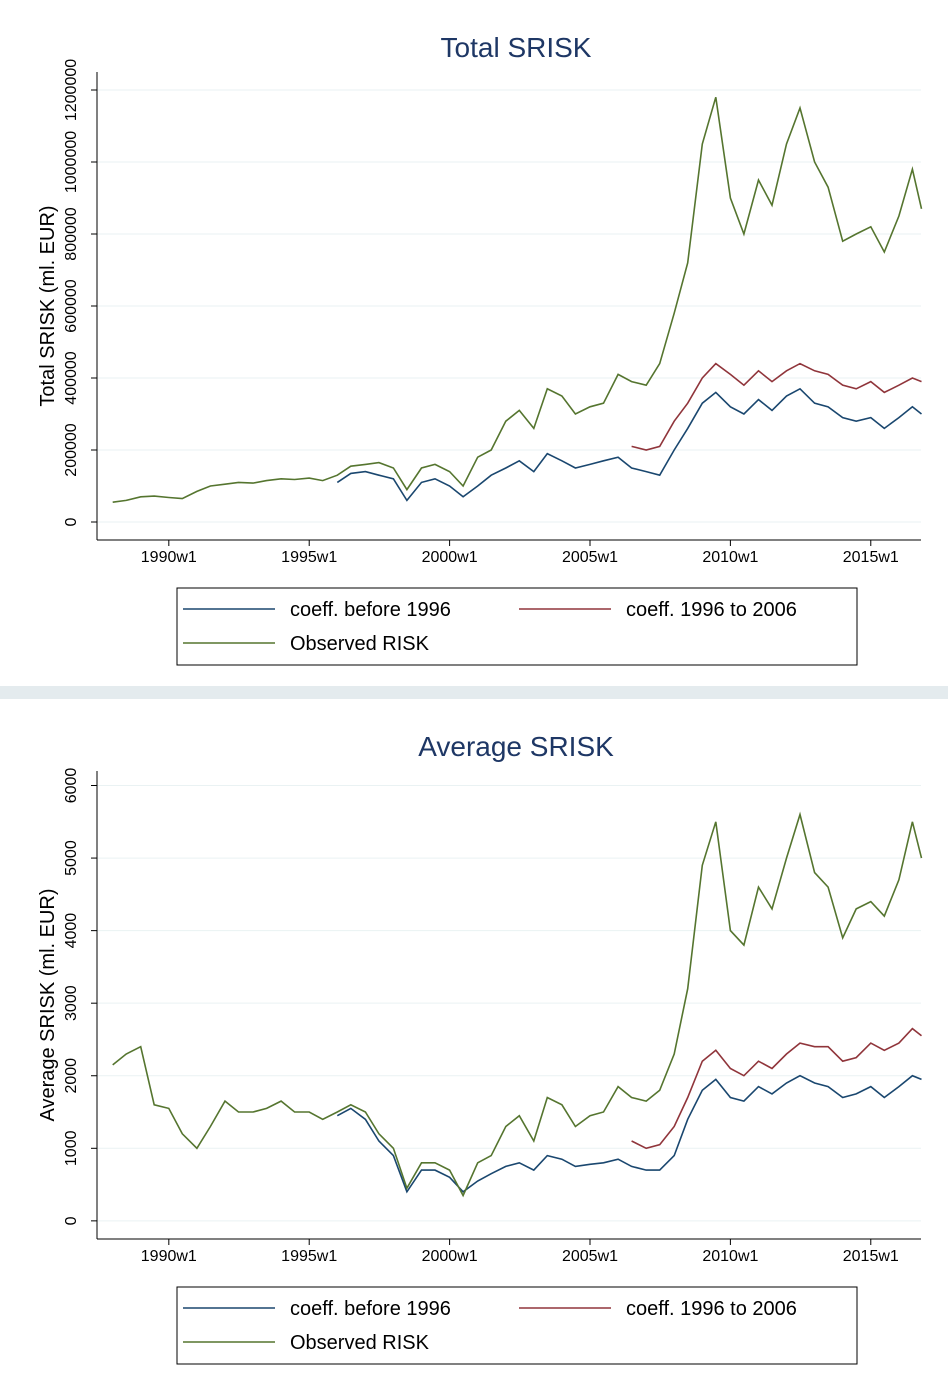  I want to click on y-tick-label: 200000, so click(71, 449).